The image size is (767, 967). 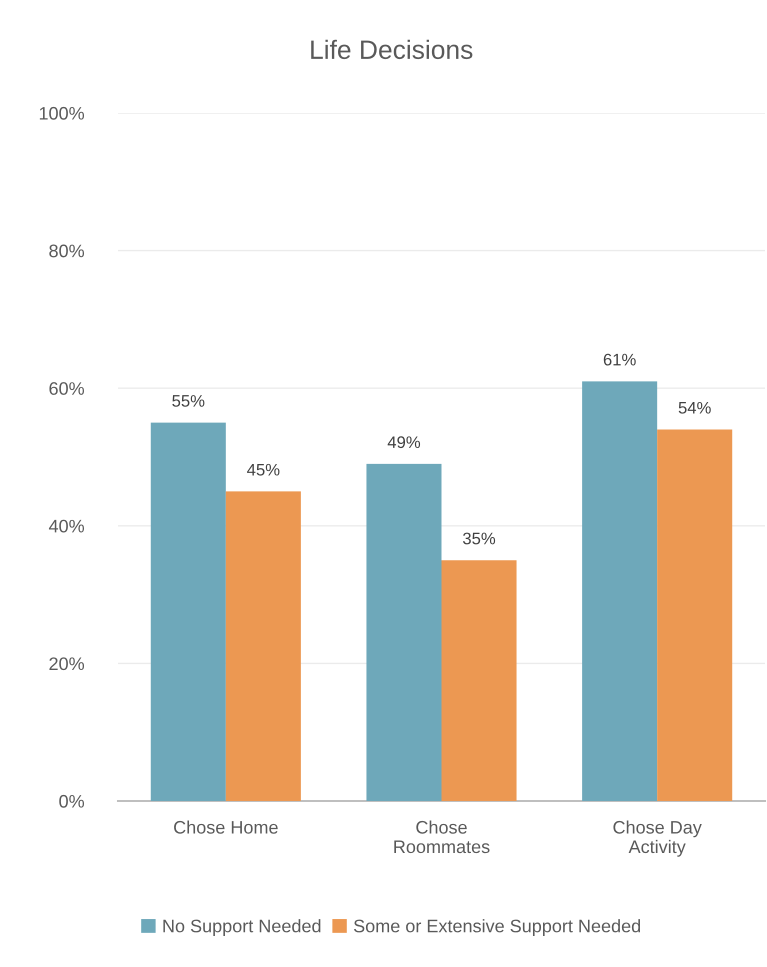 What do you see at coordinates (66, 251) in the screenshot?
I see `y-tick-label: 80%` at bounding box center [66, 251].